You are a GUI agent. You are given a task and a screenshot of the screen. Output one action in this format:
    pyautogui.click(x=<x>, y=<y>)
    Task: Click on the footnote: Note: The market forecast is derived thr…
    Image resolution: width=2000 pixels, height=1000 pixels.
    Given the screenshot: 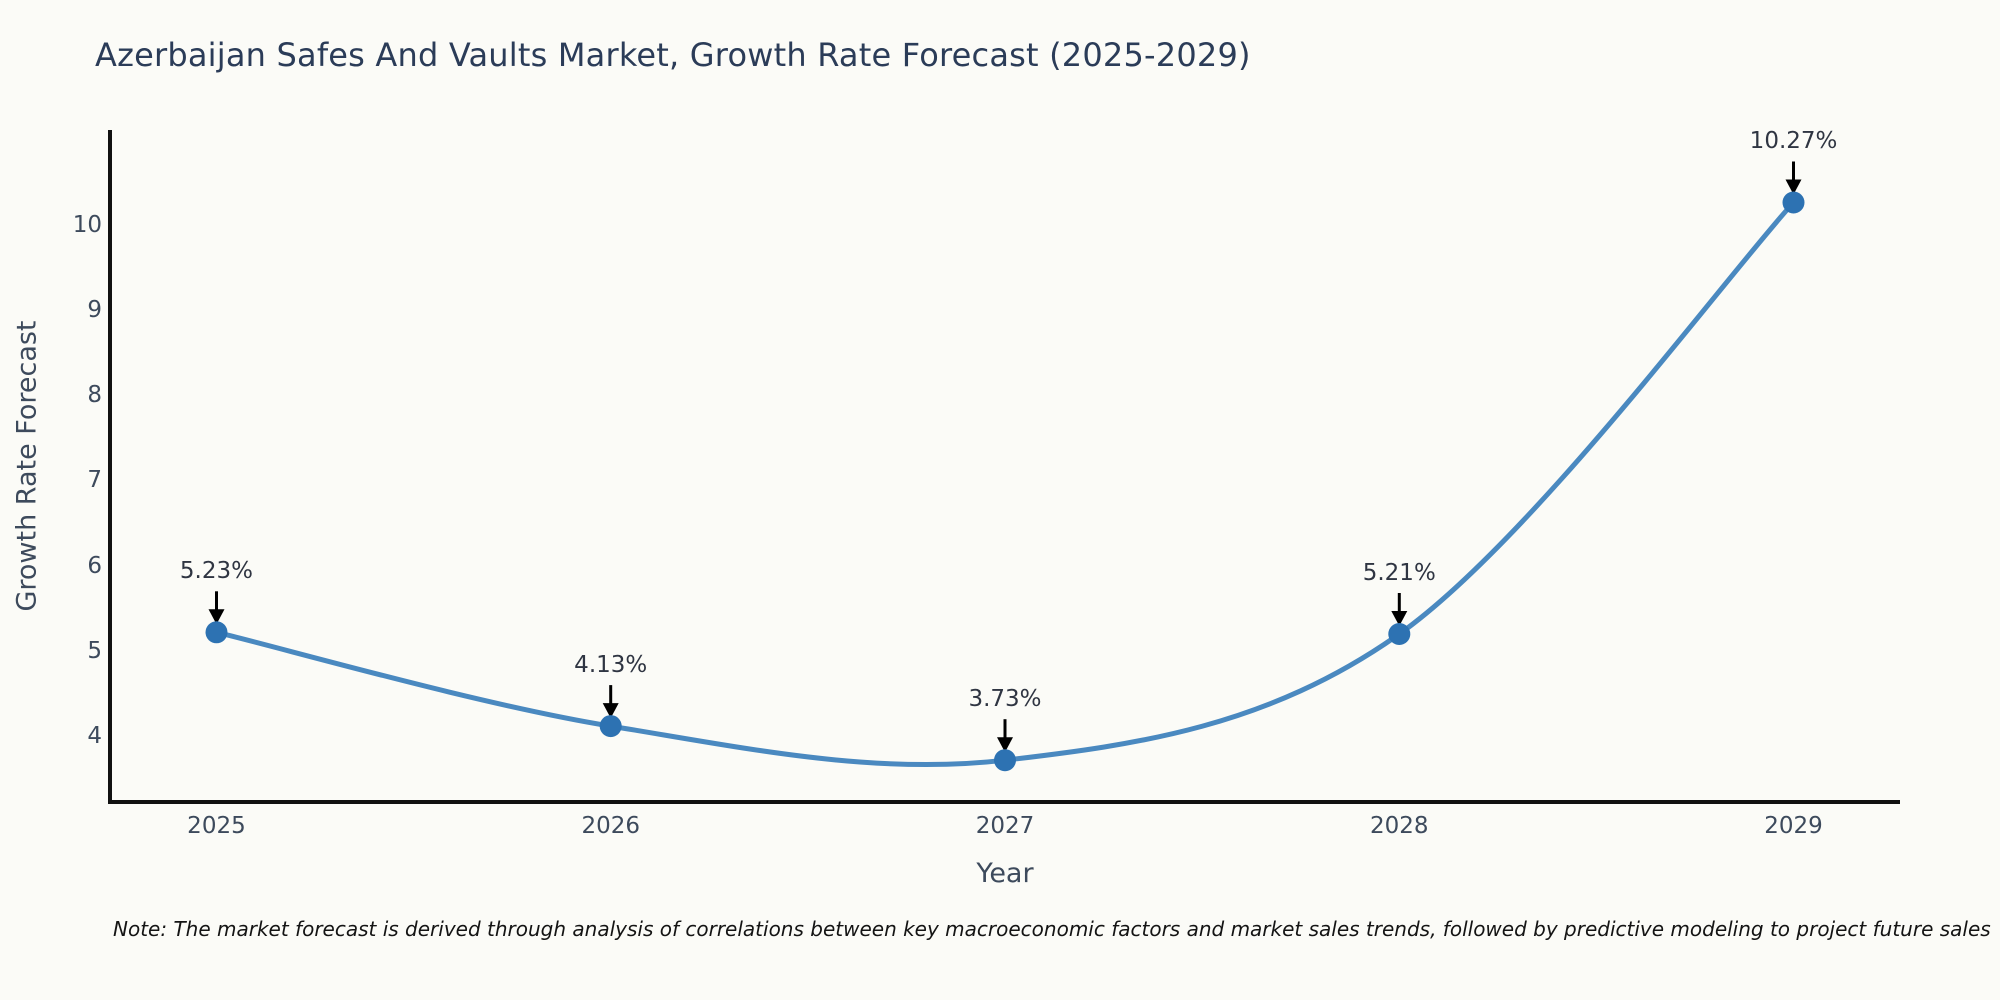 What is the action you would take?
    pyautogui.click(x=1052, y=929)
    